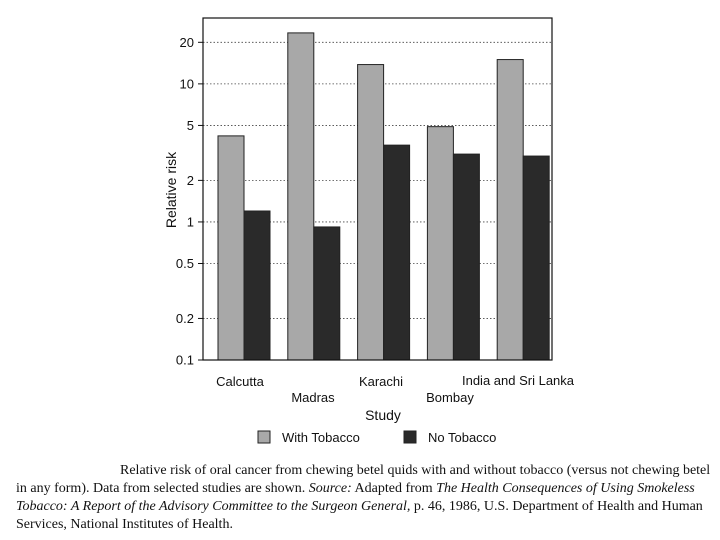  What do you see at coordinates (190, 221) in the screenshot?
I see `y-tick-label: 1` at bounding box center [190, 221].